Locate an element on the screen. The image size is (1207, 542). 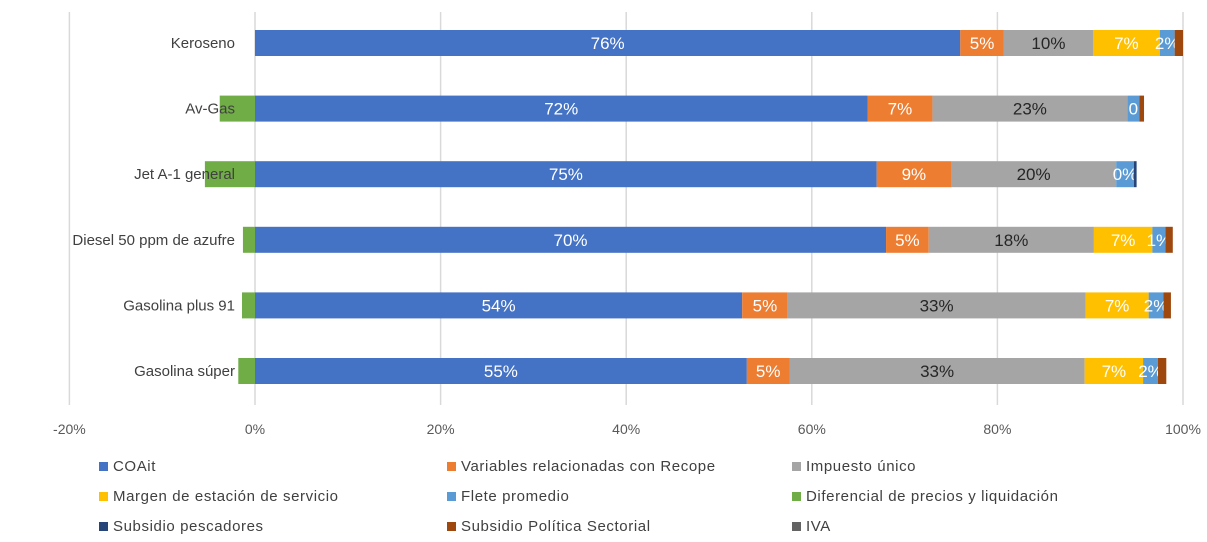
legend-item: Impuesto único is located at coordinates (854, 466).